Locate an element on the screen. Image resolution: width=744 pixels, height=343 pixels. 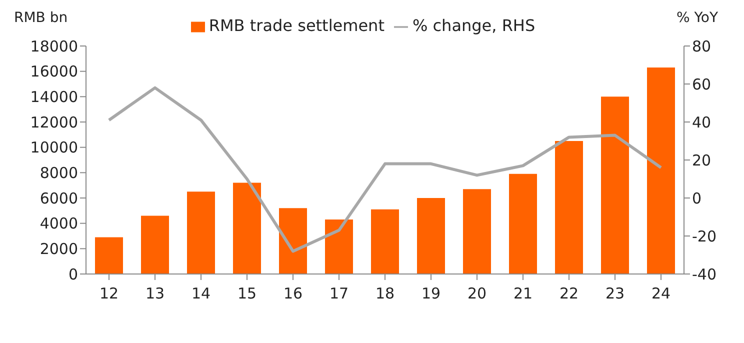
y-tick-label: 10000 is located at coordinates (54, 147).